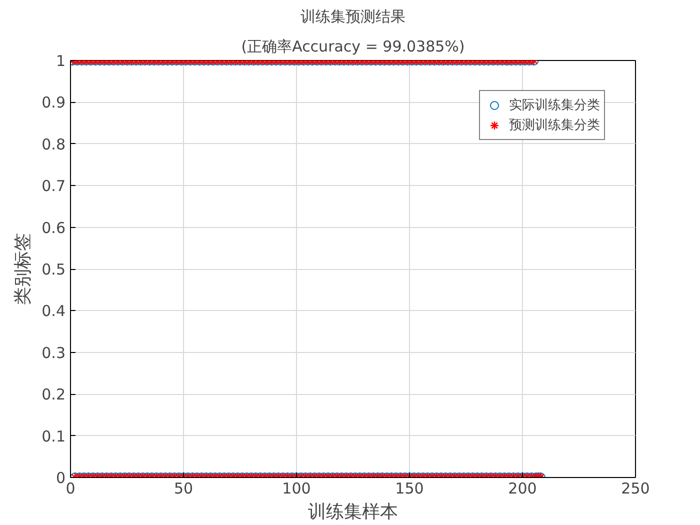 The width and height of the screenshot is (700, 525). I want to click on y-tick-label: 0.5, so click(54, 269).